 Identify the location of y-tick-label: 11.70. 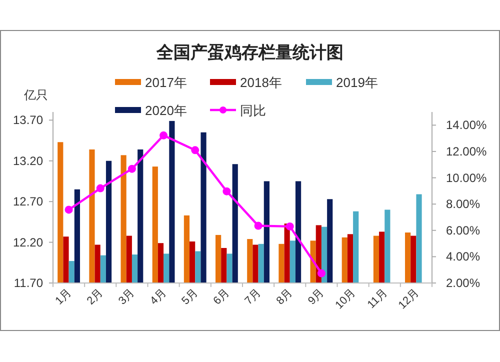
(29, 283).